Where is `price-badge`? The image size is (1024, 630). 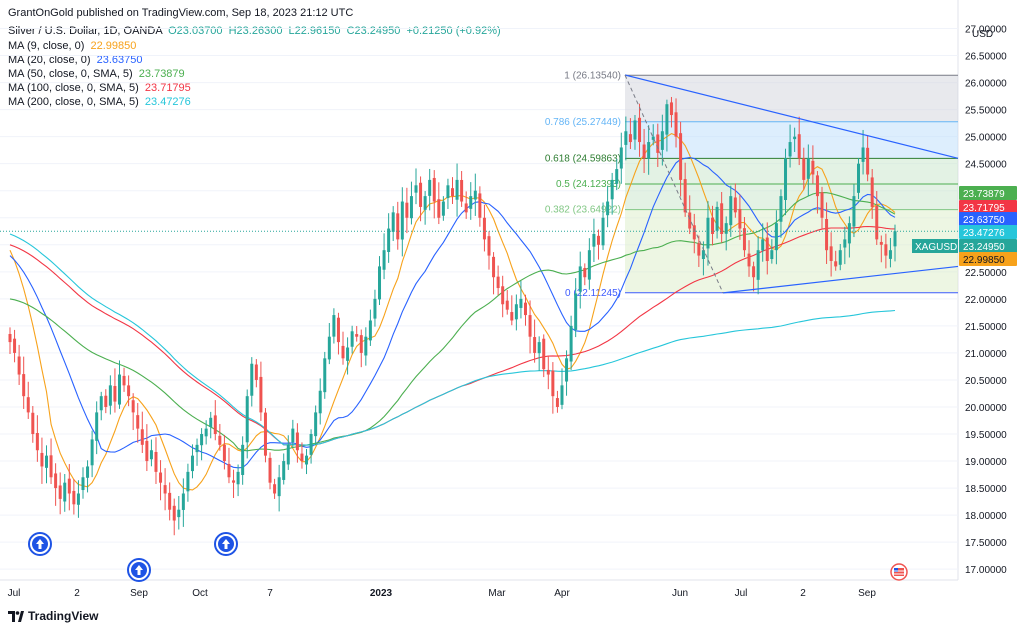
price-badge is located at coordinates (988, 193).